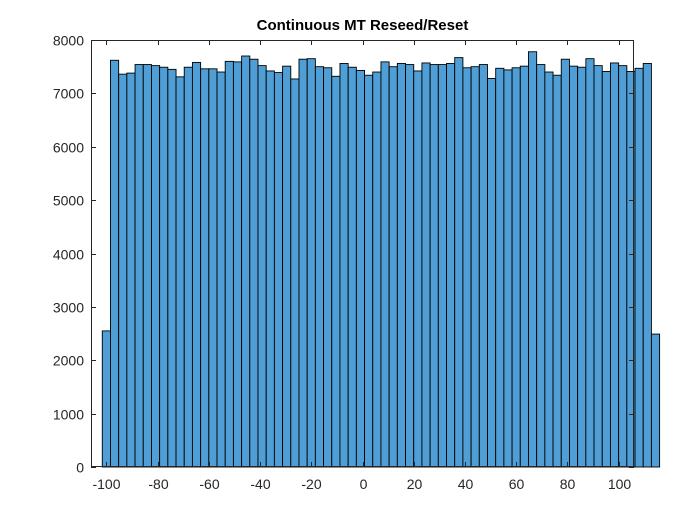  What do you see at coordinates (106, 484) in the screenshot?
I see `x-tick-label: -100` at bounding box center [106, 484].